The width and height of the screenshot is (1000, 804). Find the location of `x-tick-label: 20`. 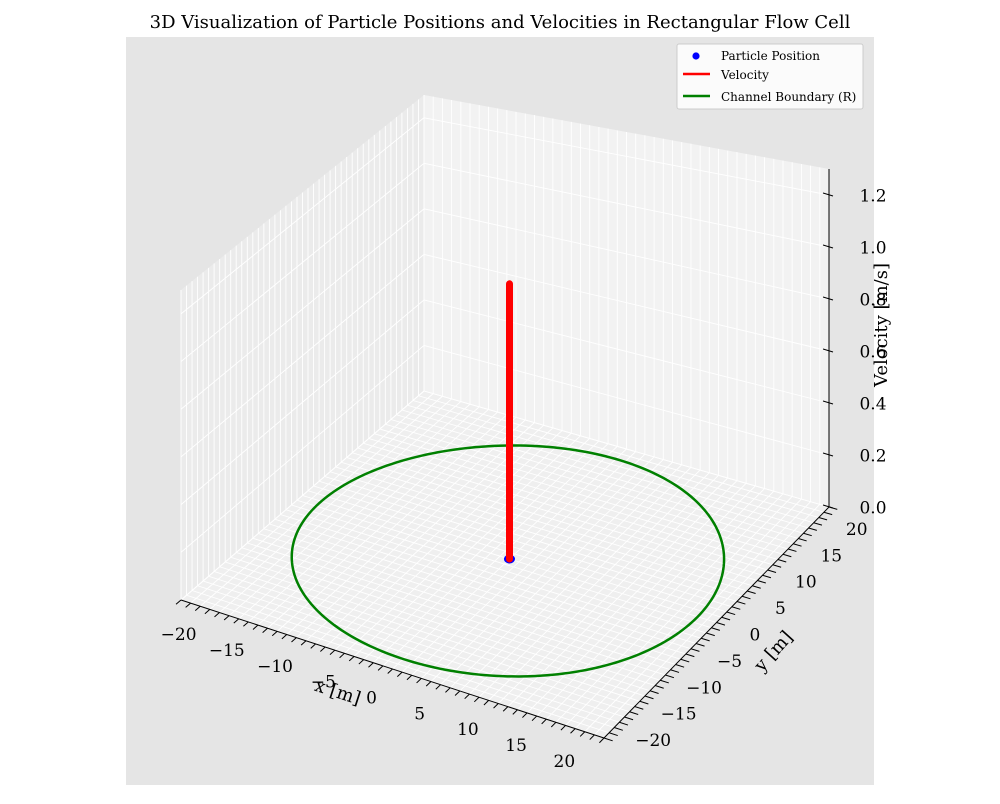

x-tick-label: 20 is located at coordinates (565, 762).